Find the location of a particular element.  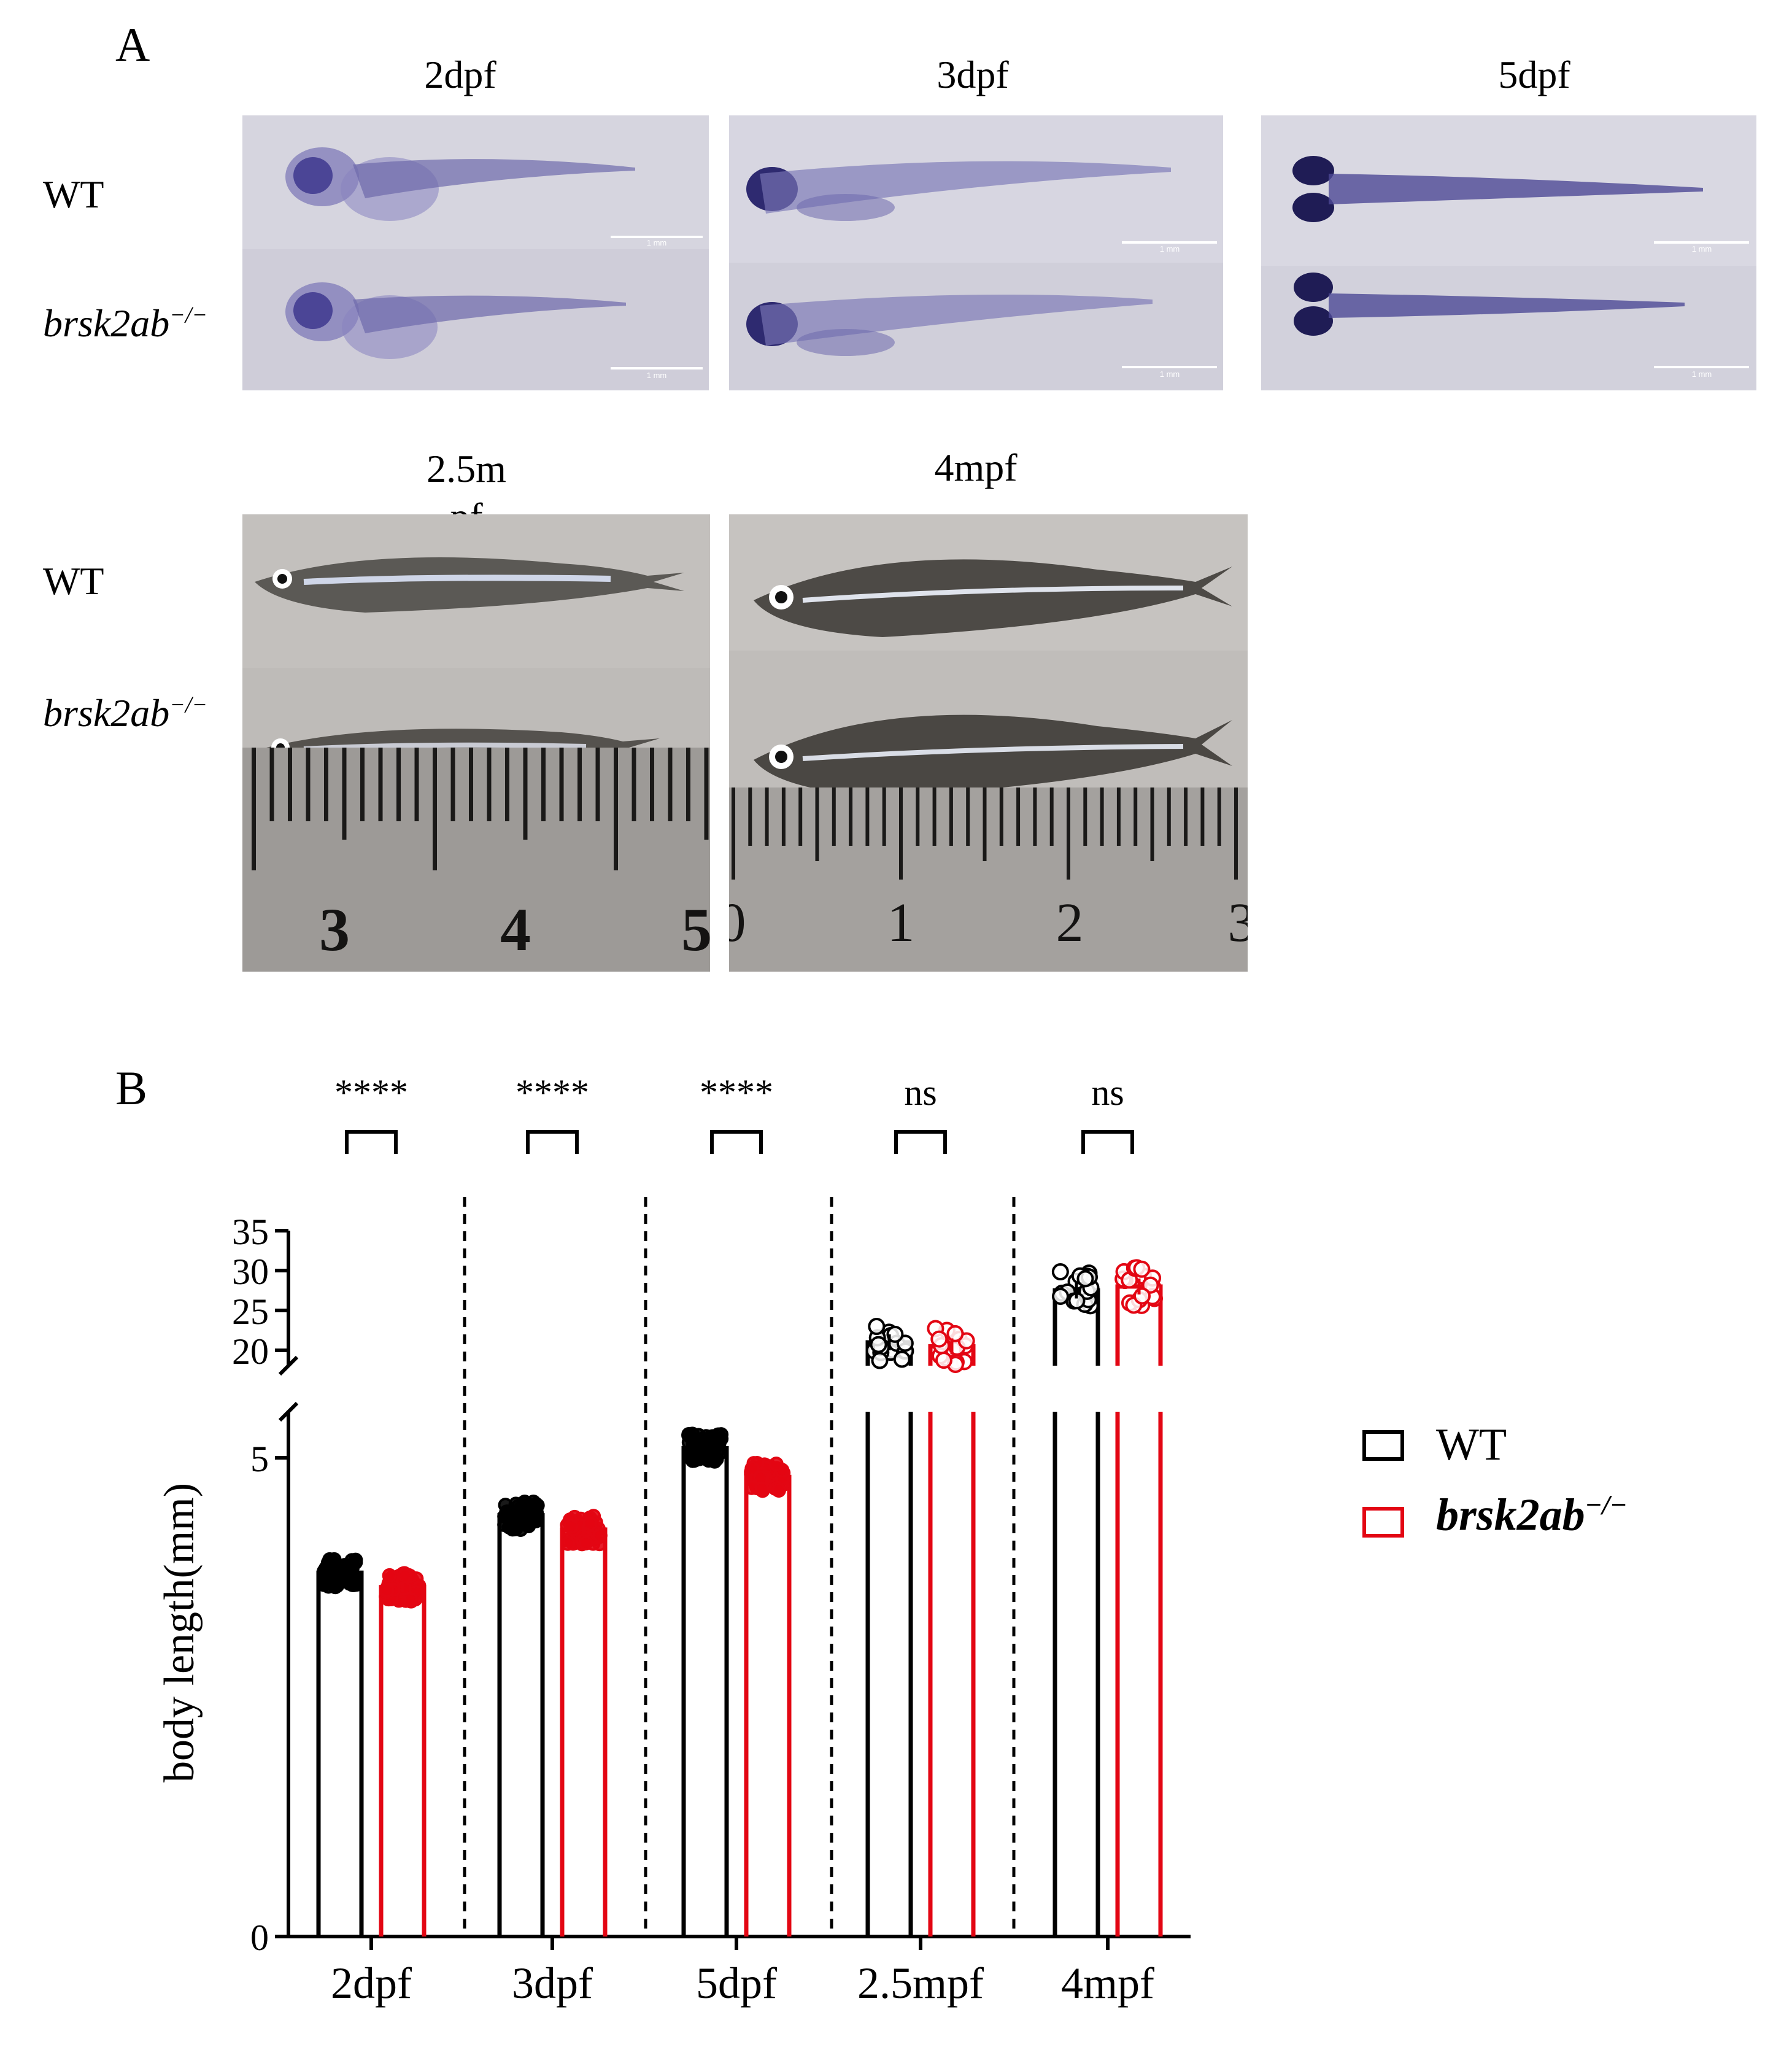

y-tick-label: 30 is located at coordinates (251, 1272).